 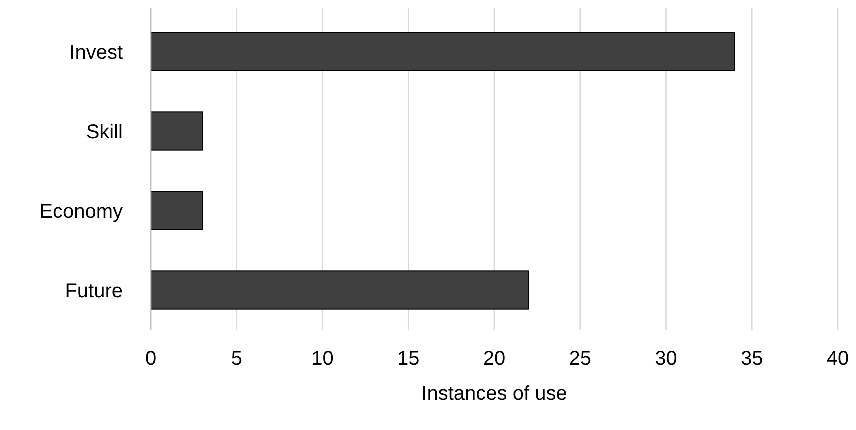 What do you see at coordinates (666, 359) in the screenshot?
I see `x-tick-label: 30` at bounding box center [666, 359].